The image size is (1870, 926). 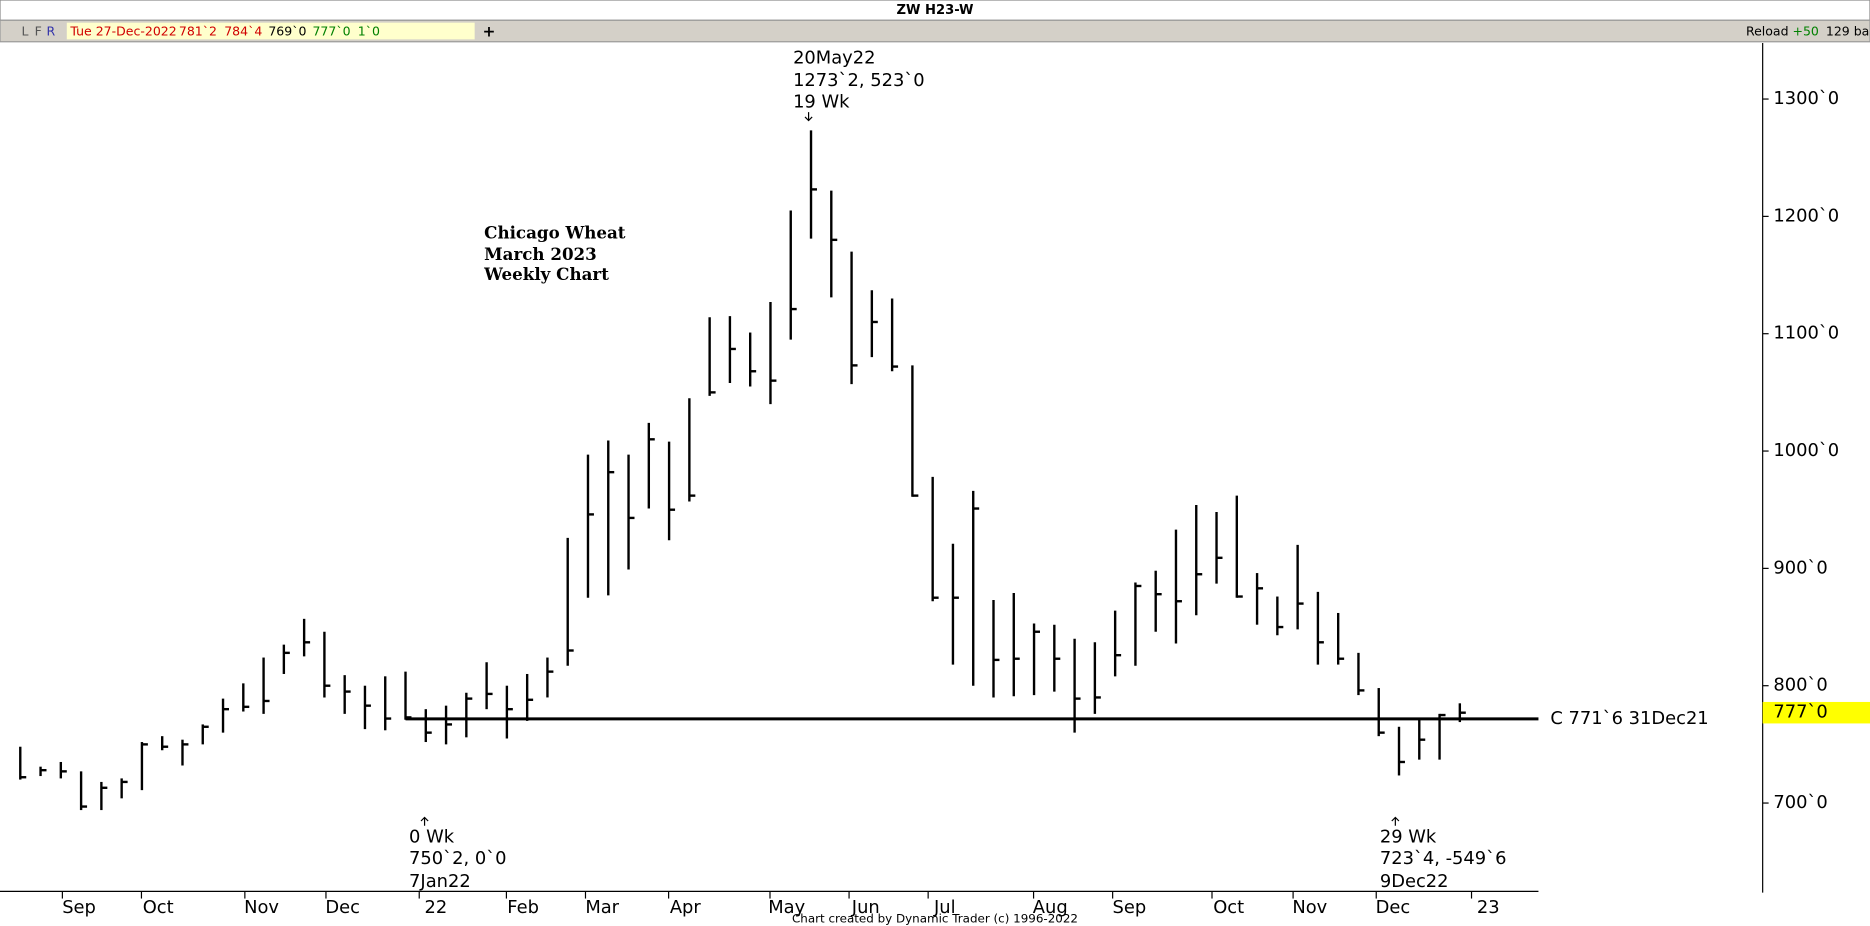 I want to click on quote-low: 769`0, so click(x=287, y=31).